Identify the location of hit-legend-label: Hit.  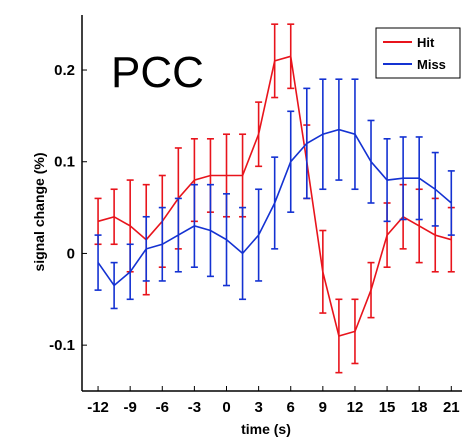
(426, 42).